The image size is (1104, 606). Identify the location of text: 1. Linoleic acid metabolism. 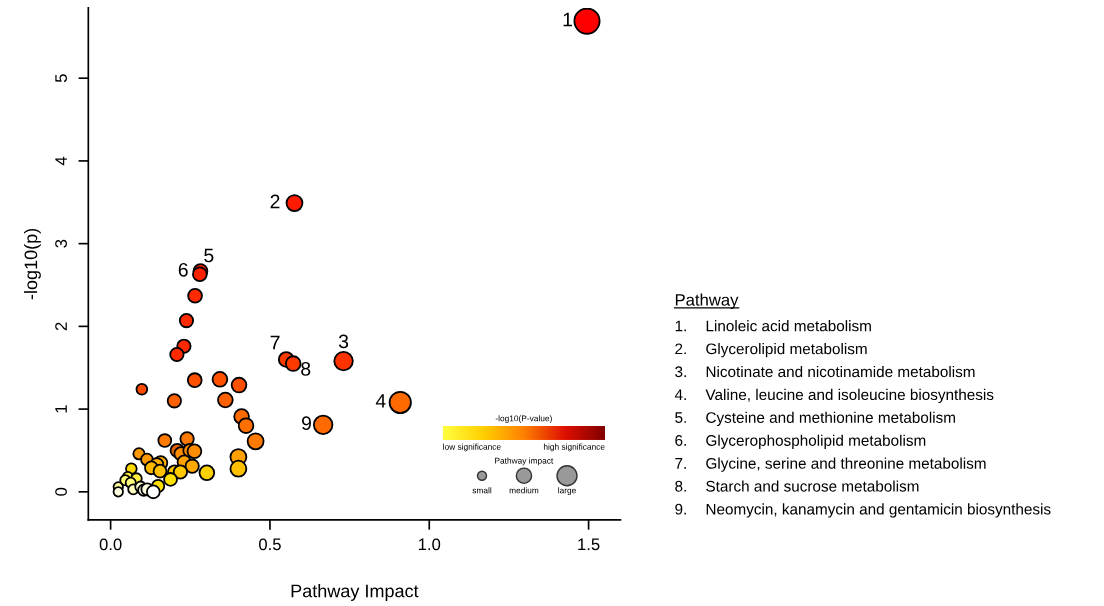
(773, 326).